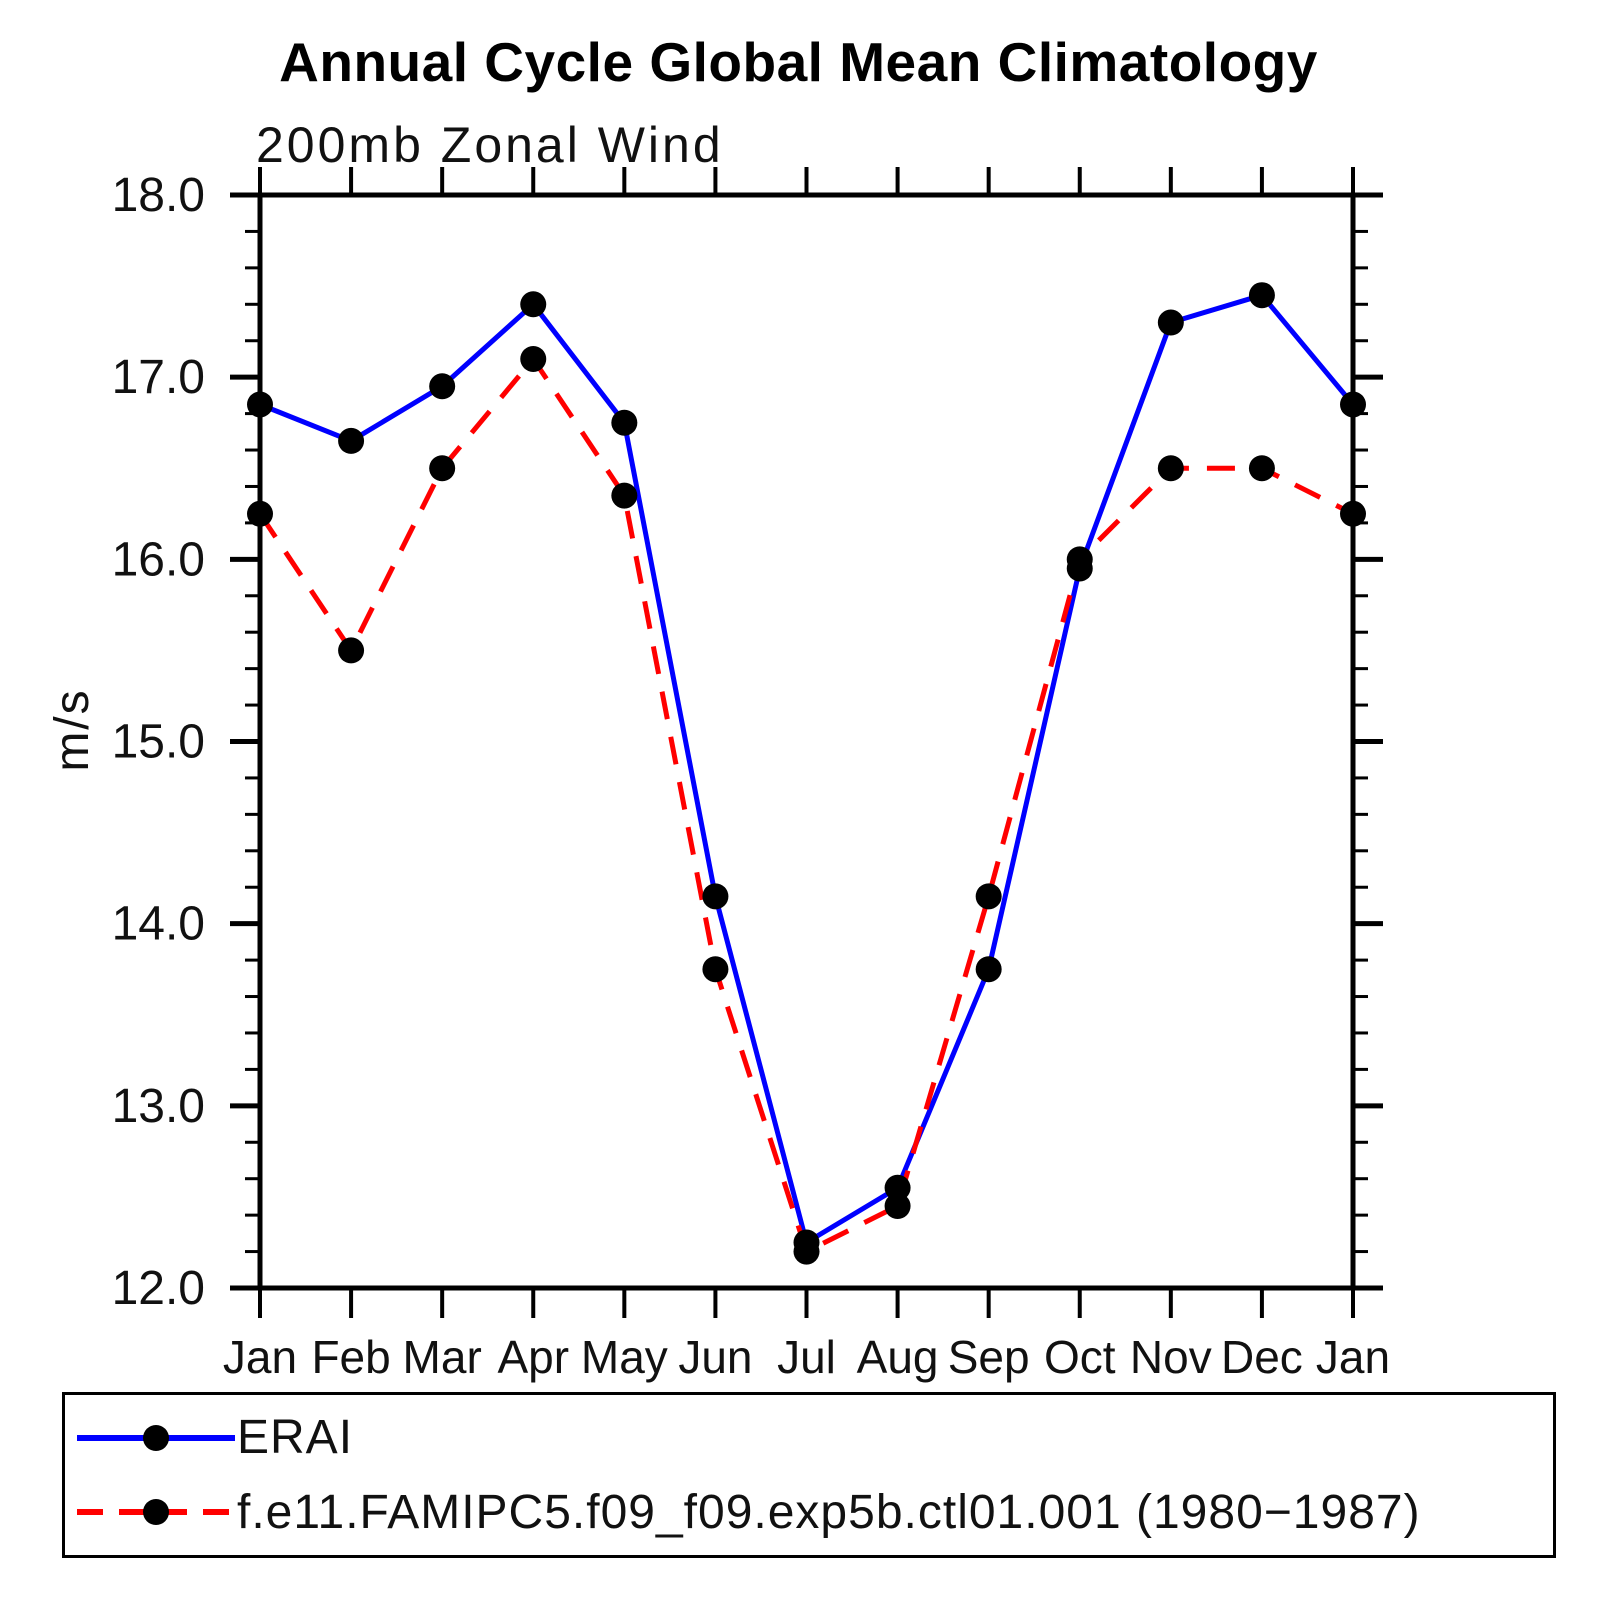 The image size is (1597, 1597). I want to click on y-tick-label: 17.0, so click(158, 377).